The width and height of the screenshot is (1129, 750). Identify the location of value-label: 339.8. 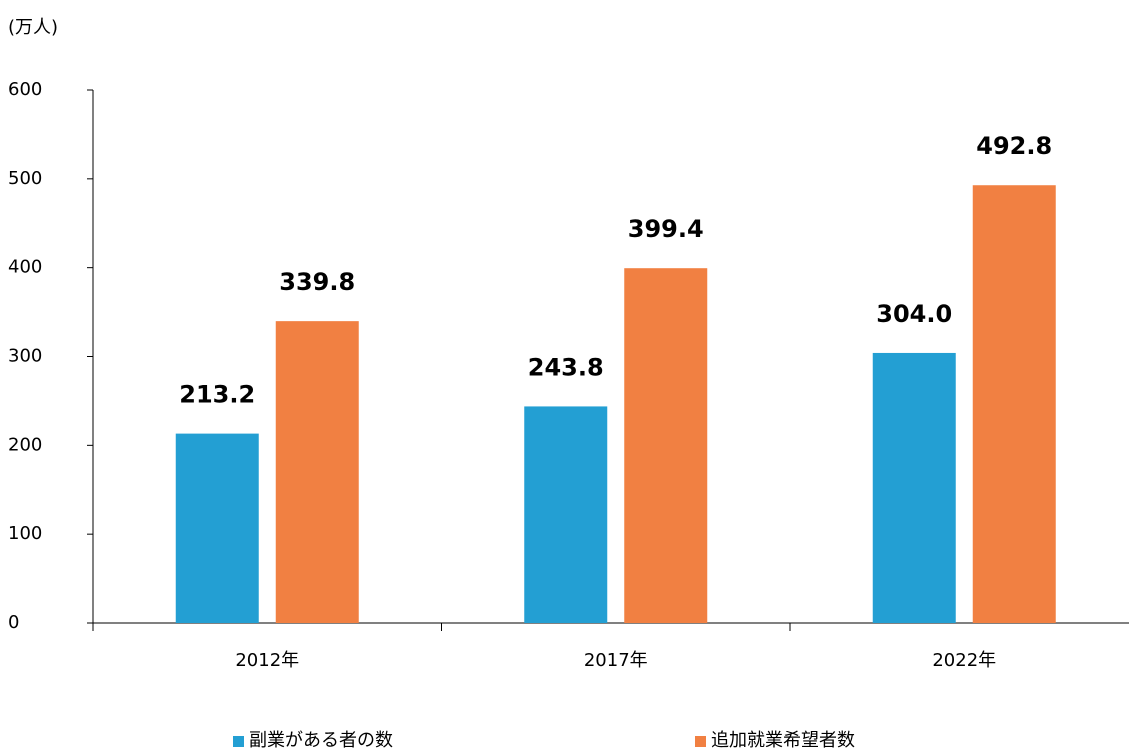
(317, 282).